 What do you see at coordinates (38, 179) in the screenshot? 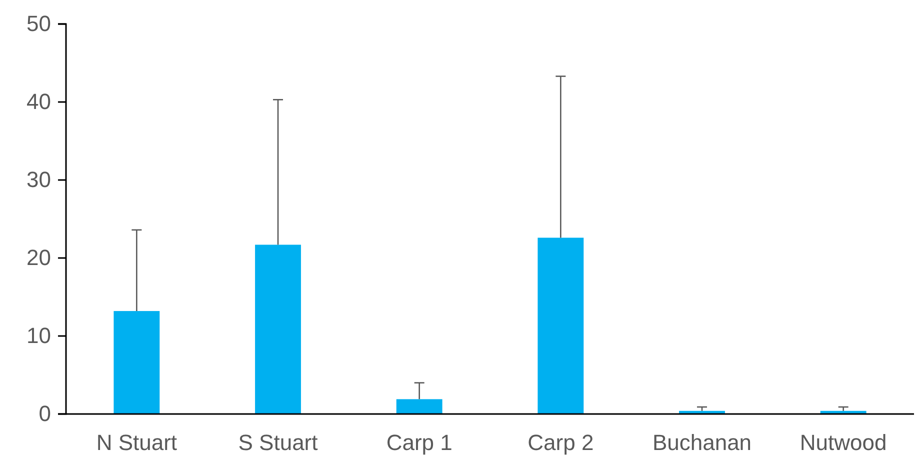
I see `y-tick-label: 30` at bounding box center [38, 179].